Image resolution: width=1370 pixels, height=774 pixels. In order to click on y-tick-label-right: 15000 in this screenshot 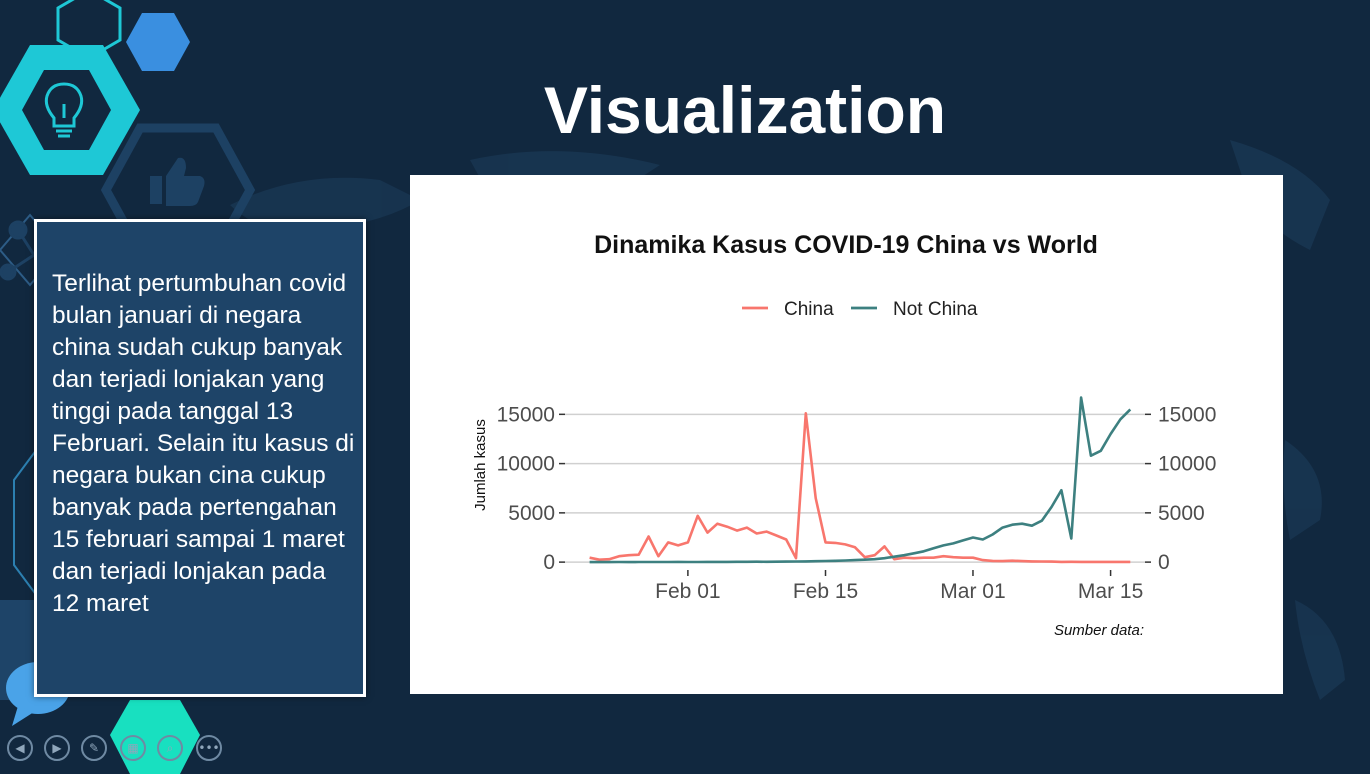, I will do `click(1187, 414)`.